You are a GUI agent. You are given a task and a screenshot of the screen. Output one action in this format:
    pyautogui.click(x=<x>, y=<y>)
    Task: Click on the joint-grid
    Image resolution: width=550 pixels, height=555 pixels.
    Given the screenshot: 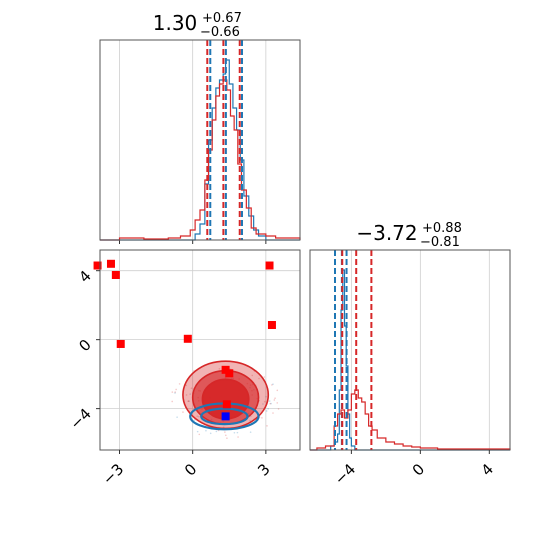 What is the action you would take?
    pyautogui.click(x=200, y=350)
    